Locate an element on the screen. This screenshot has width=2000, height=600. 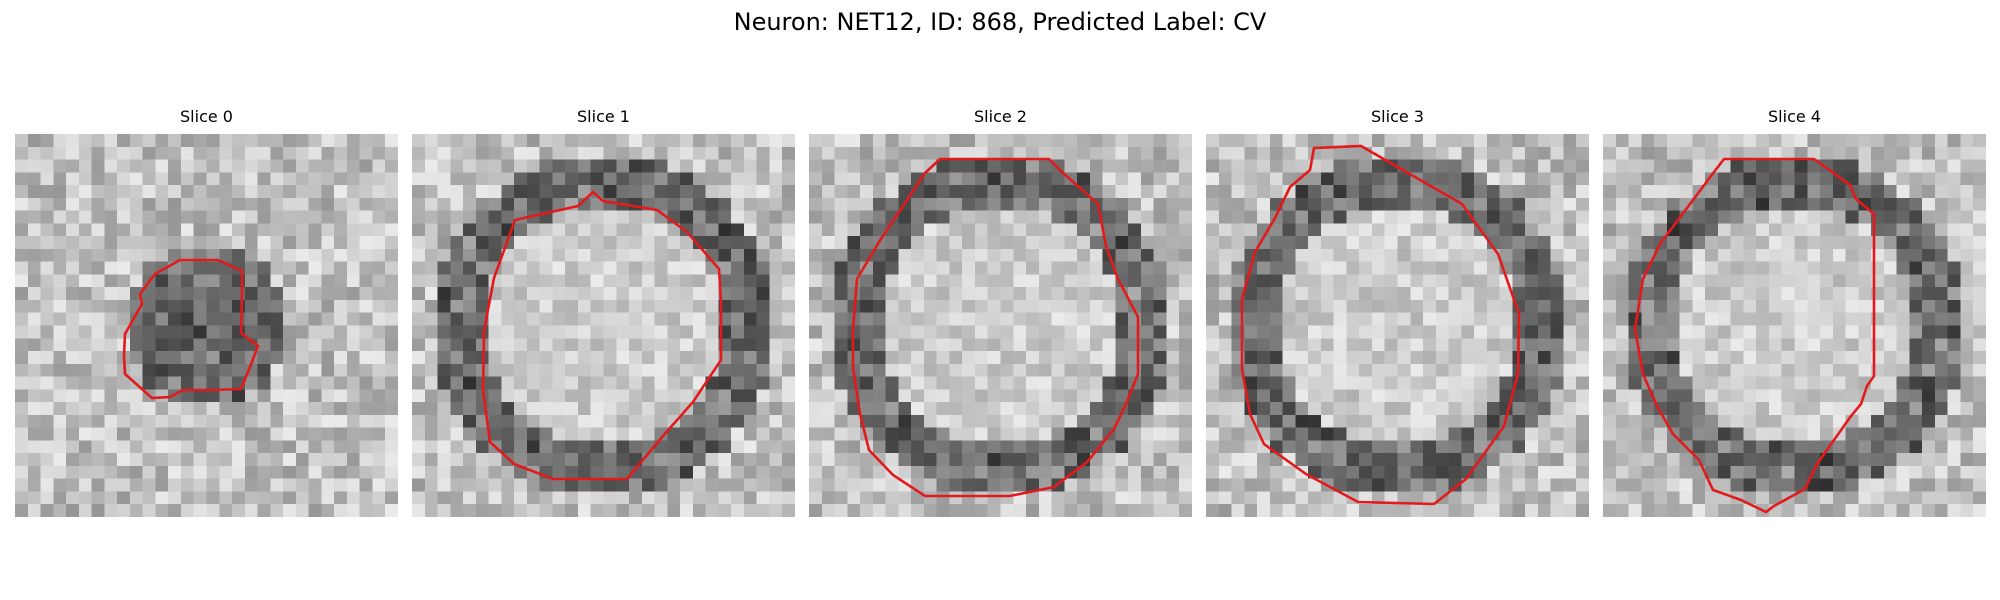
slice-title-2: Slice 2 is located at coordinates (1000, 116).